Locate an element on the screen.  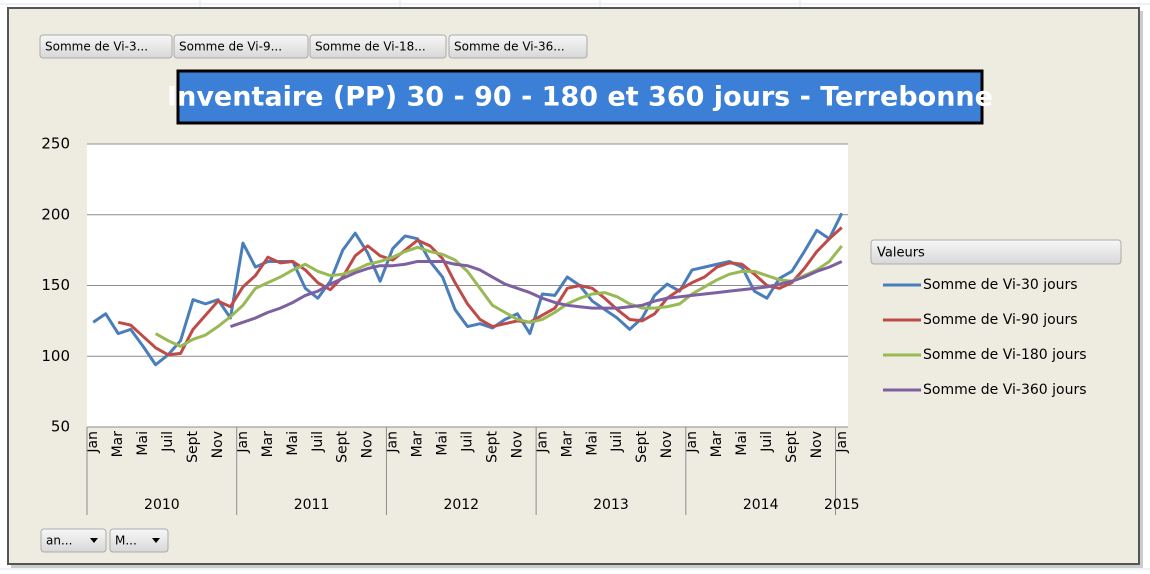
legend-label: Somme de Vi-360 jours is located at coordinates (1005, 390).